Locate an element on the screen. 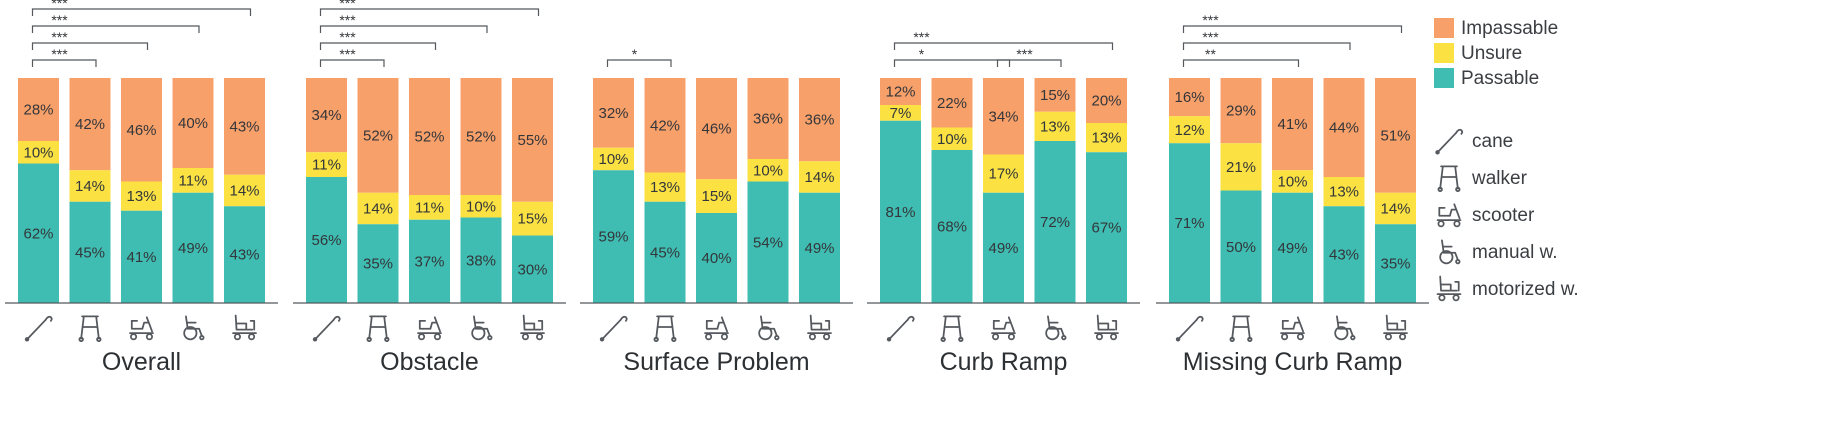 The height and width of the screenshot is (439, 1821). label-passable: 71% is located at coordinates (1189, 223).